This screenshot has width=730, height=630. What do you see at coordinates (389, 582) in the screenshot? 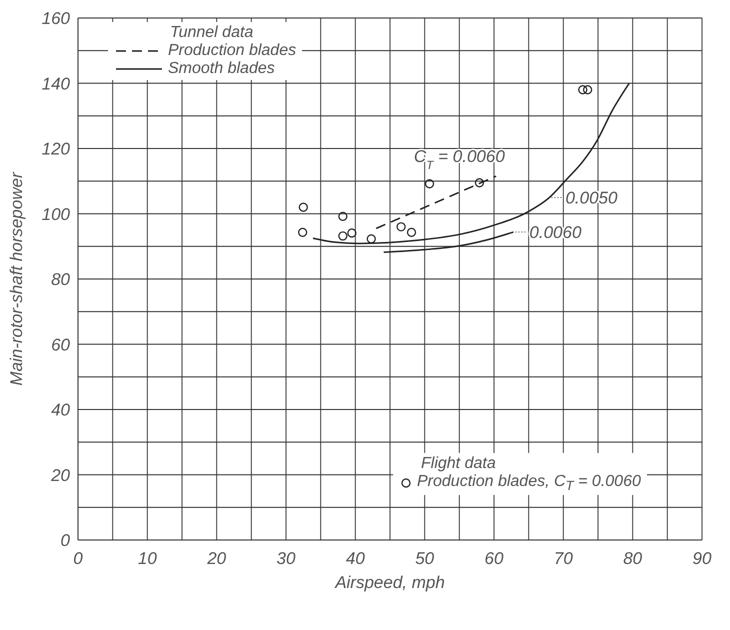
I see `x-axis-title: Airspeed, mph` at bounding box center [389, 582].